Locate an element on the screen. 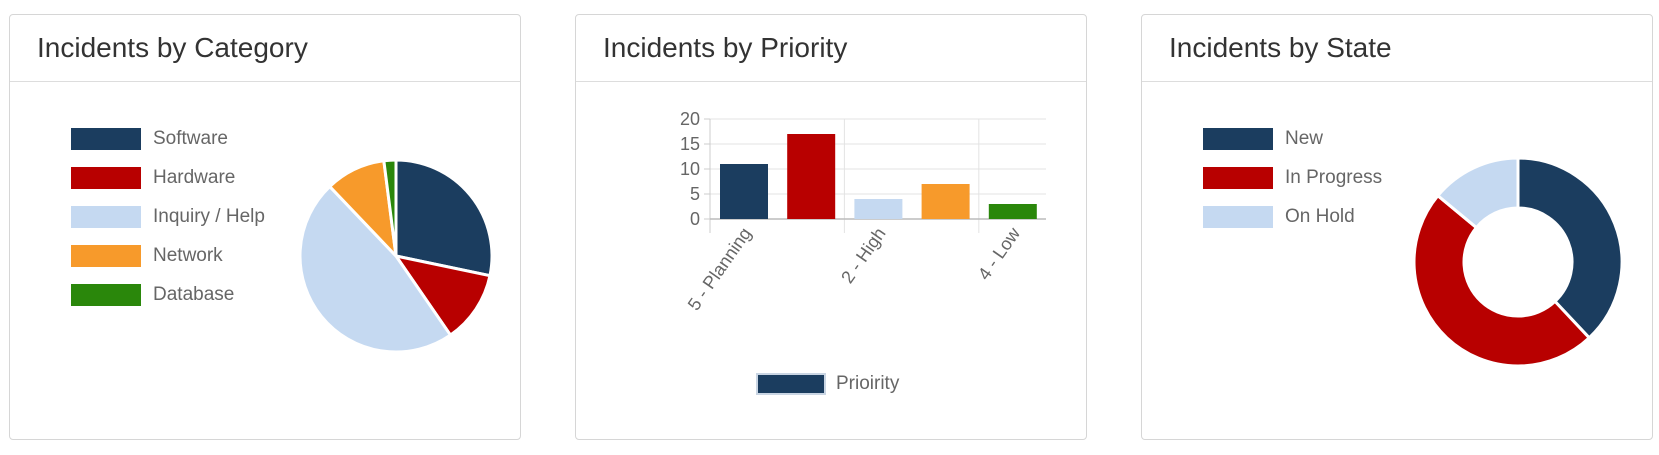 The height and width of the screenshot is (455, 1659). category-legend-label: Inquiry / Help is located at coordinates (209, 216).